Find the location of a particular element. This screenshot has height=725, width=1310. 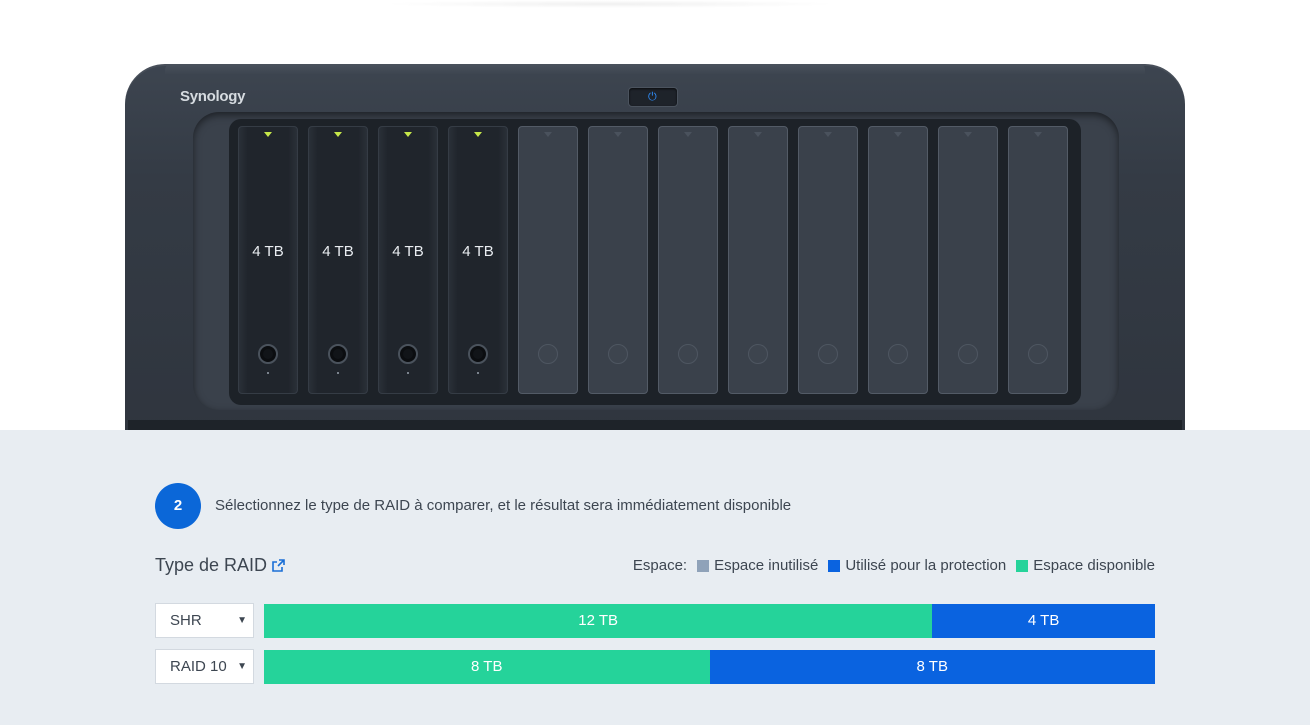

protection-segment: 4 TB is located at coordinates (1043, 621).